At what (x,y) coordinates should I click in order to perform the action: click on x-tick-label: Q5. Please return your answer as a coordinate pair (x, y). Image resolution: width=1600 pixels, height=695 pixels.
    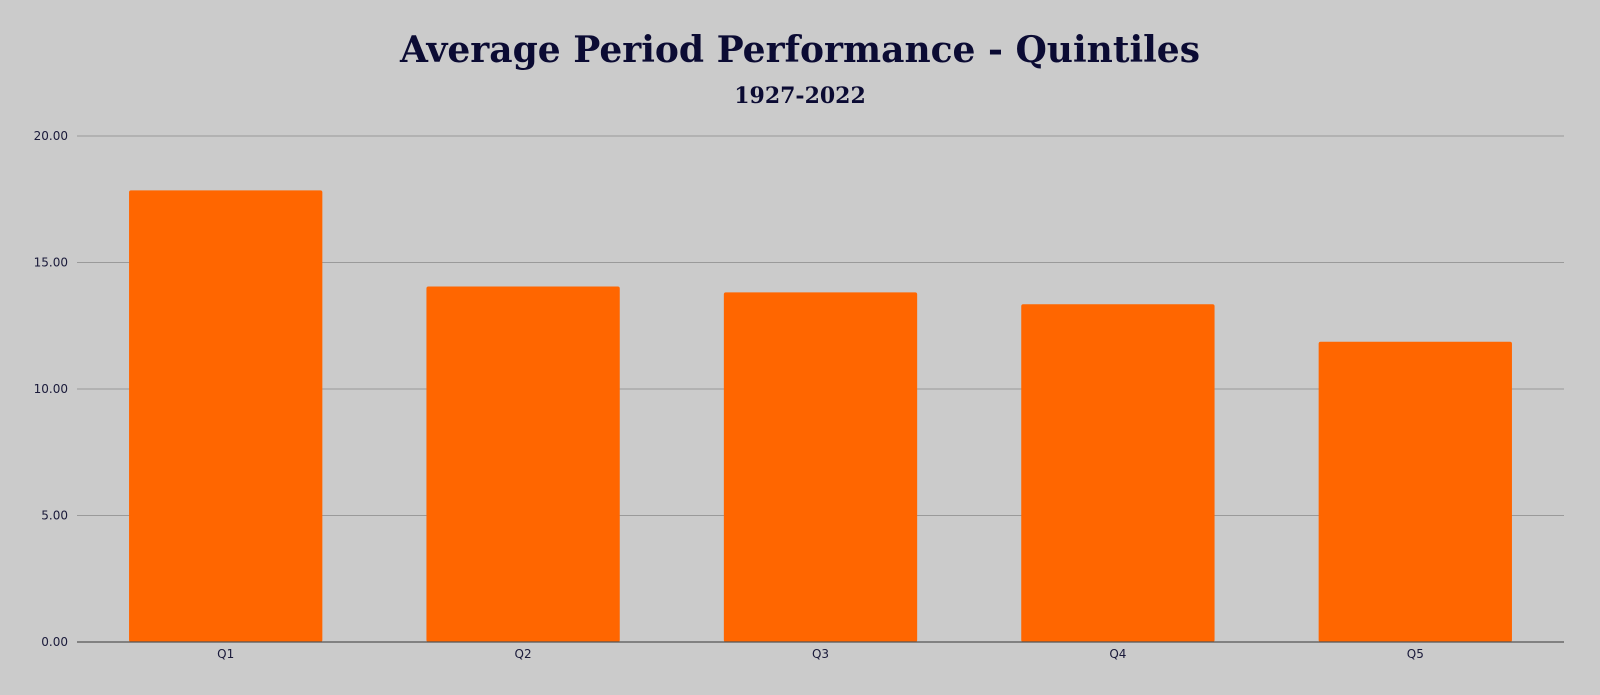
    Looking at the image, I should click on (1415, 654).